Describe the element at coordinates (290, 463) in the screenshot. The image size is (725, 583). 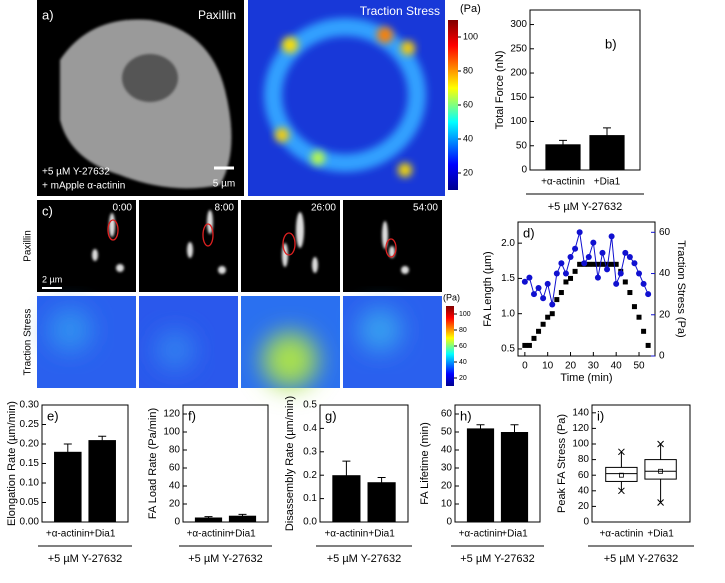
I see `y-axis-label: Disassembly Rate (µm/min)` at that location.